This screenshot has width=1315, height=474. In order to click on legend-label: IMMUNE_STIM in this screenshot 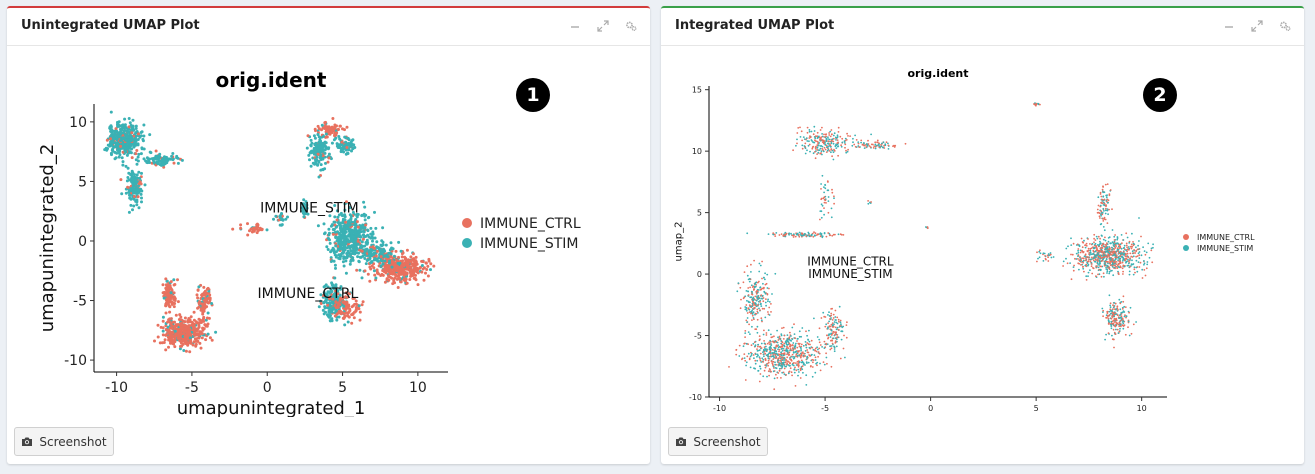, I will do `click(529, 244)`.